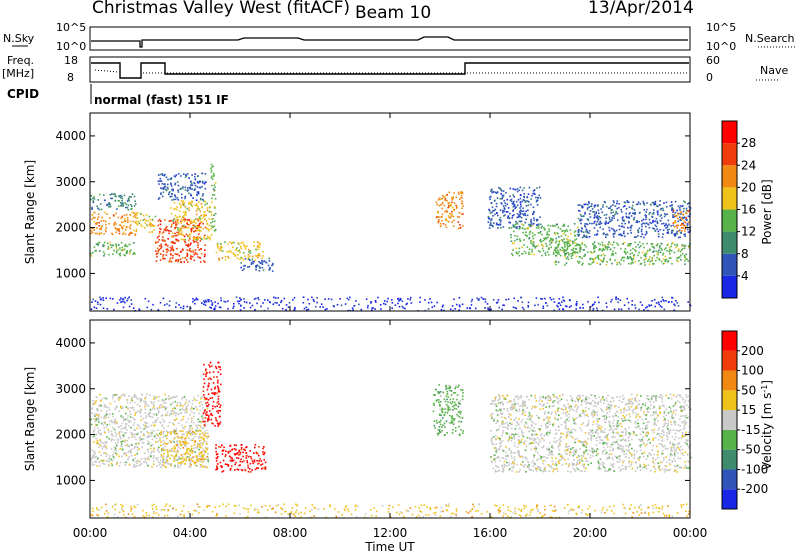  What do you see at coordinates (221, 9) in the screenshot?
I see `station-title: Christmas Valley West (fitACF)` at bounding box center [221, 9].